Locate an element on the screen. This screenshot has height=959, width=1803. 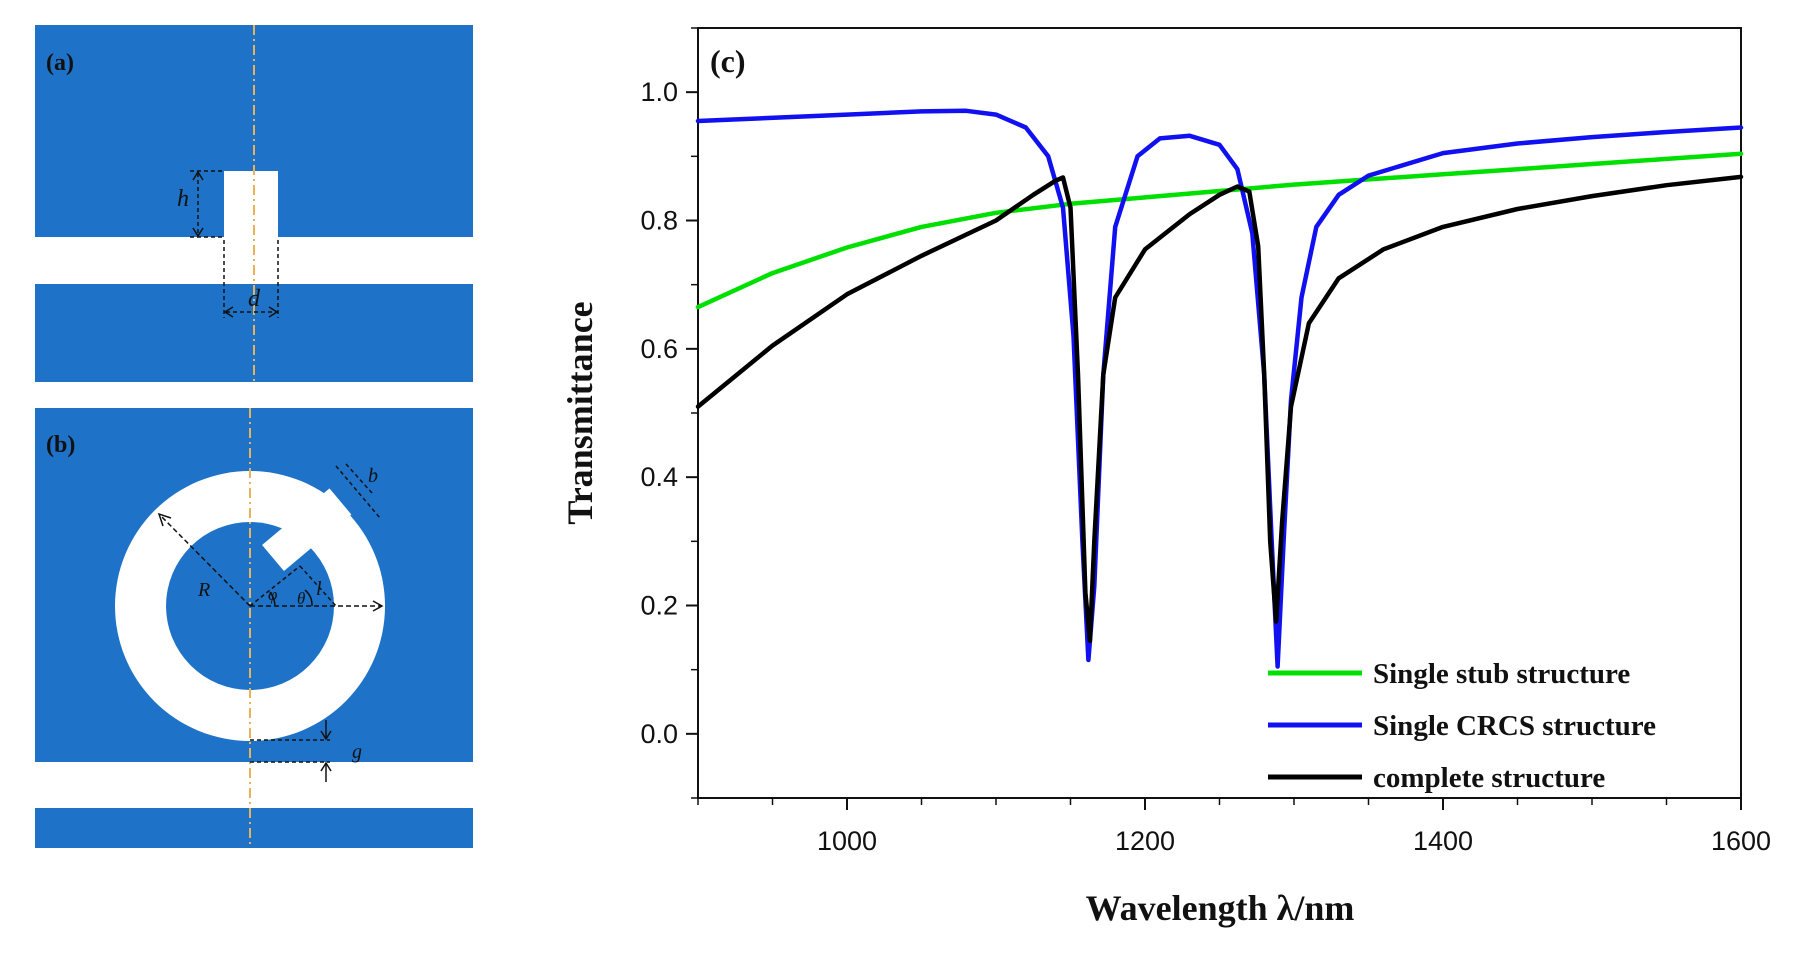
y-axis-title: Transmittance is located at coordinates (580, 412).